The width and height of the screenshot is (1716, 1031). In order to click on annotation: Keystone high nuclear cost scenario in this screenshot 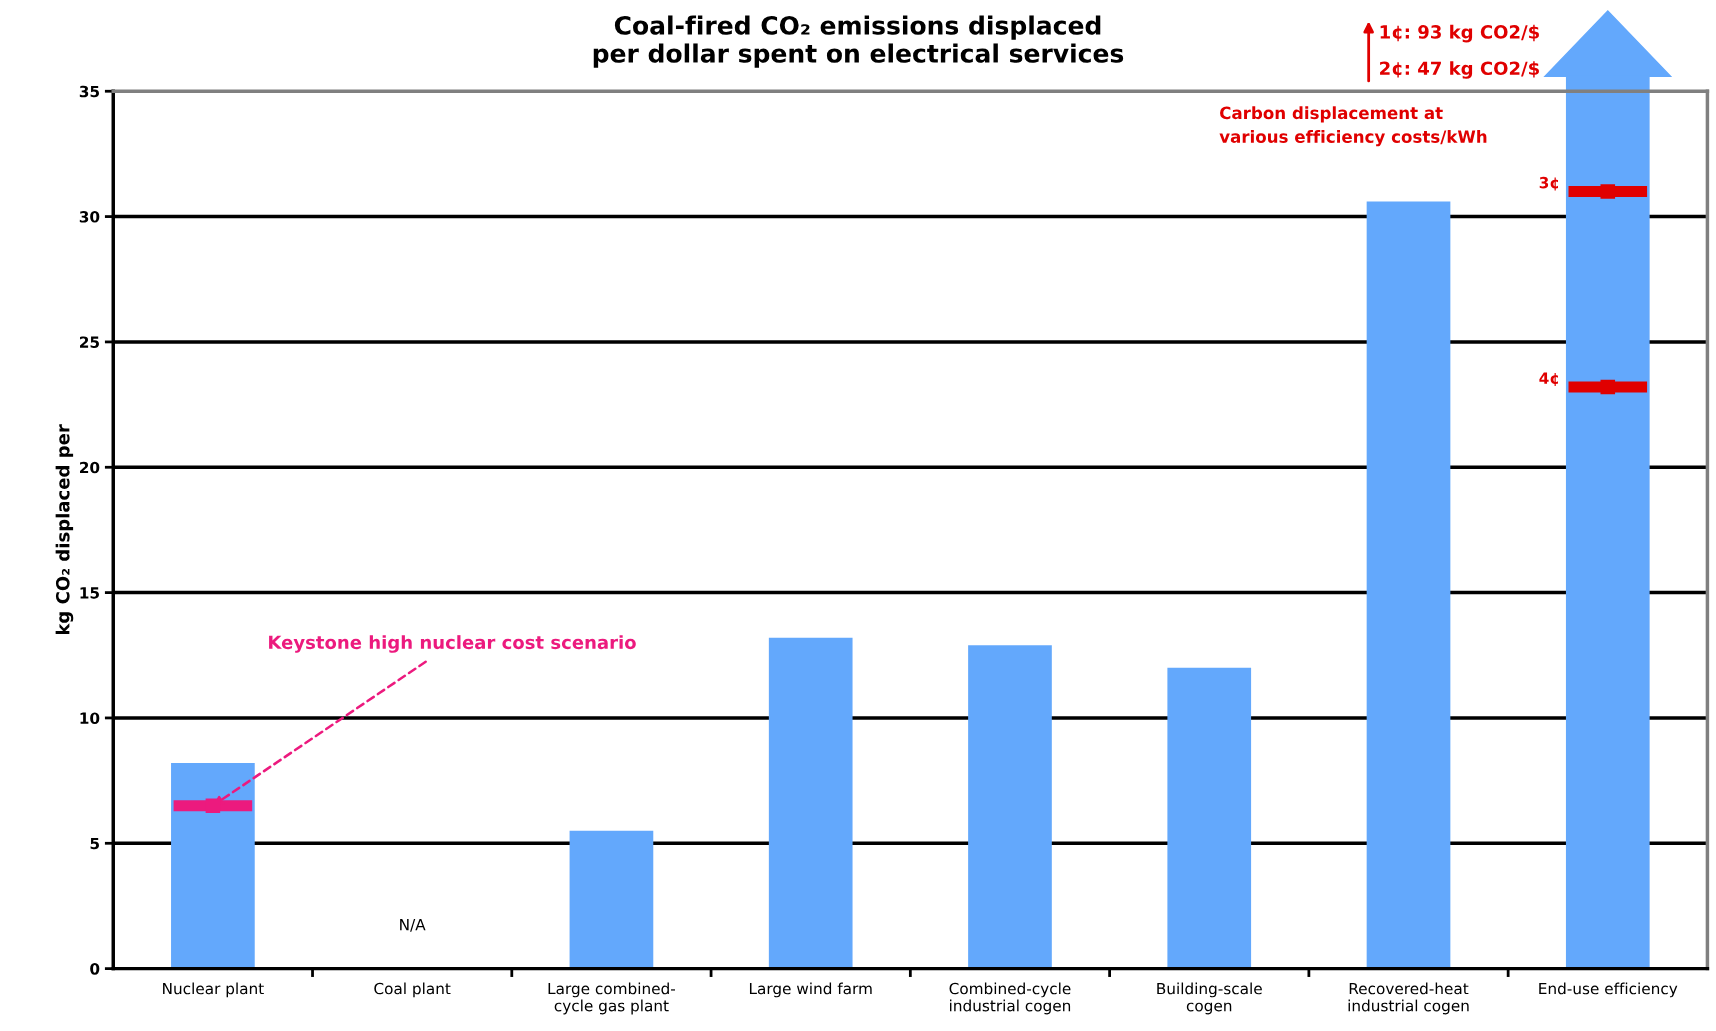, I will do `click(452, 644)`.